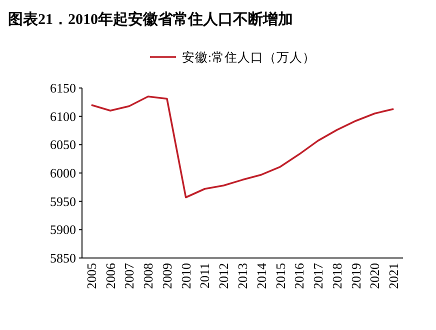 The width and height of the screenshot is (436, 330). I want to click on x-tick-label: 2012, so click(224, 276).